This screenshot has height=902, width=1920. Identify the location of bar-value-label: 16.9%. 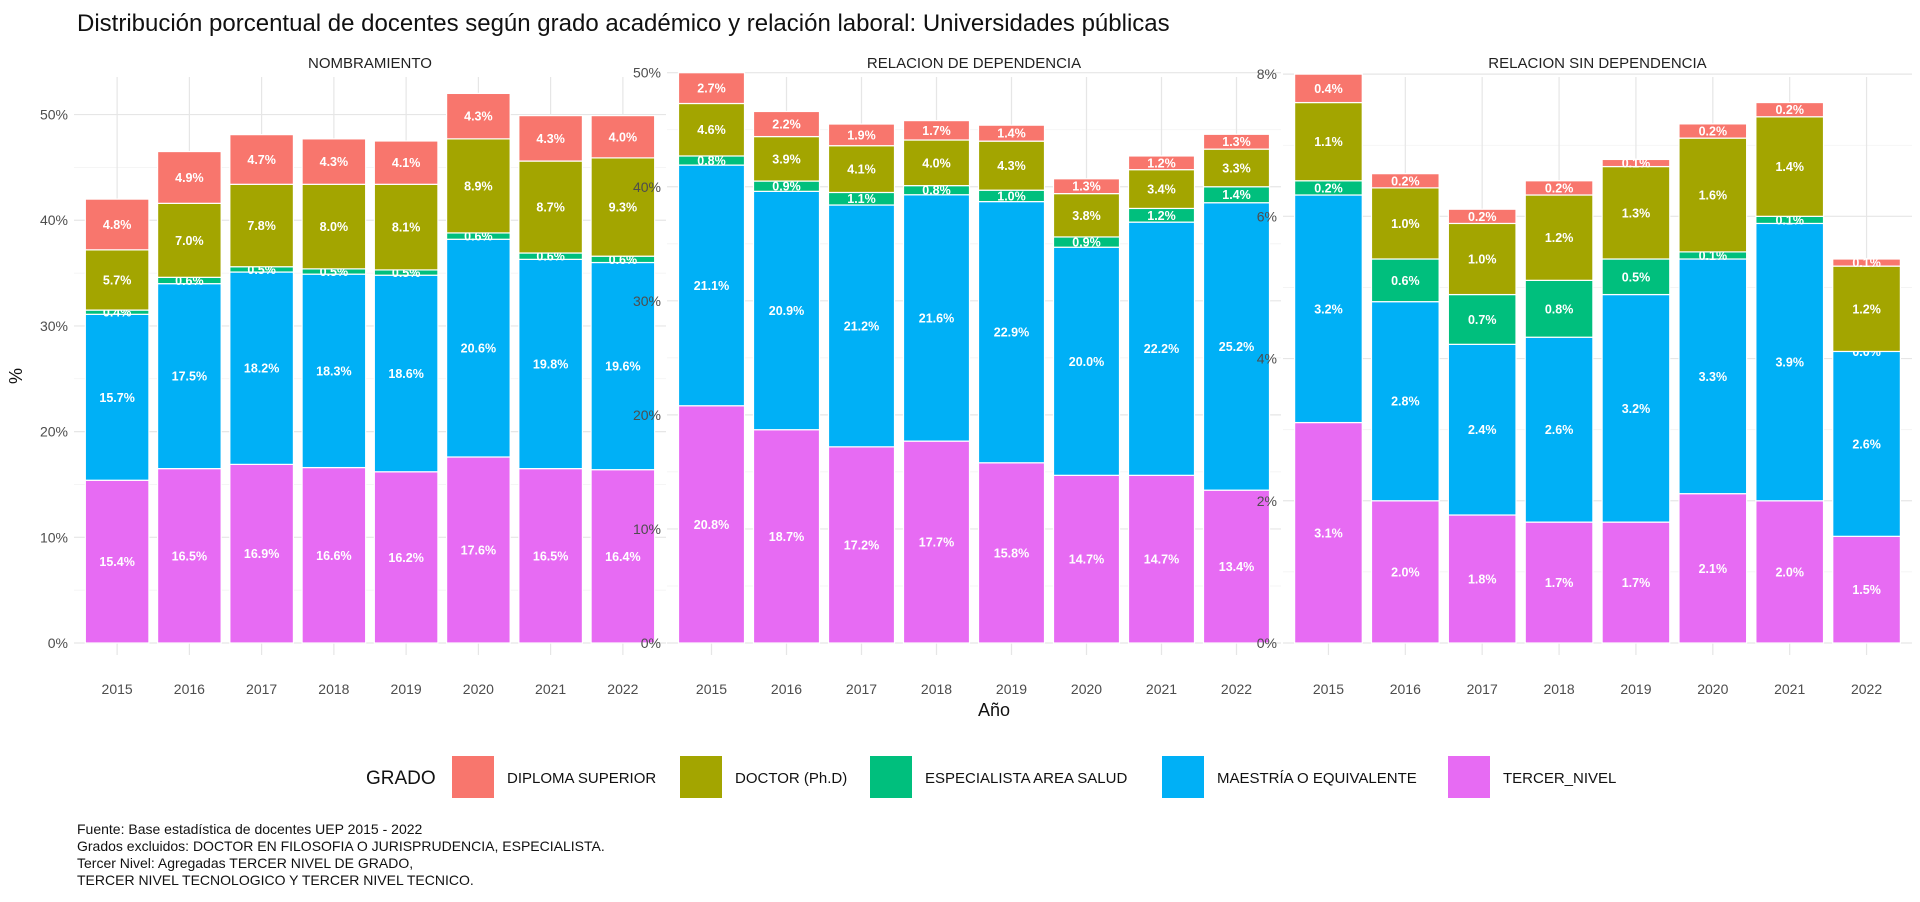
(261, 554).